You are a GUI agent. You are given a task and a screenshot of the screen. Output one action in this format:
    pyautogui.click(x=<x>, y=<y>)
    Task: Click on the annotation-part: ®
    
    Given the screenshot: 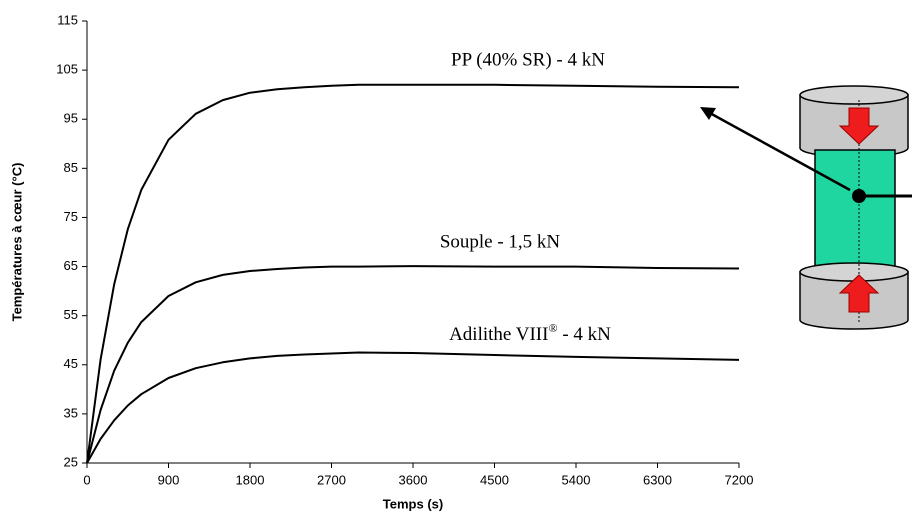 What is the action you would take?
    pyautogui.click(x=552, y=328)
    